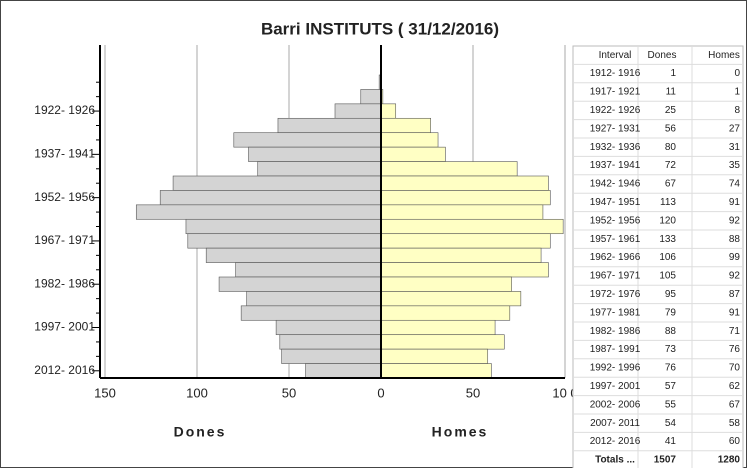 Image resolution: width=747 pixels, height=468 pixels. I want to click on table-cell: 25, so click(671, 110).